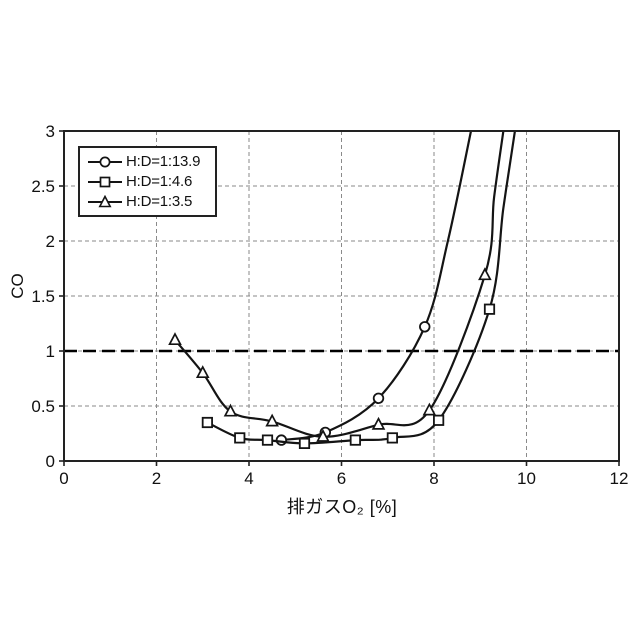  I want to click on x-tick-label: 0, so click(63, 478).